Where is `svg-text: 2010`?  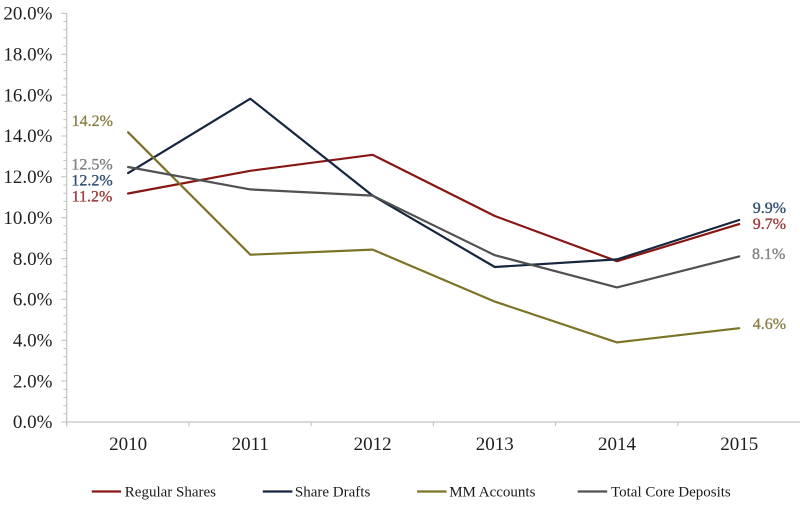 svg-text: 2010 is located at coordinates (128, 444).